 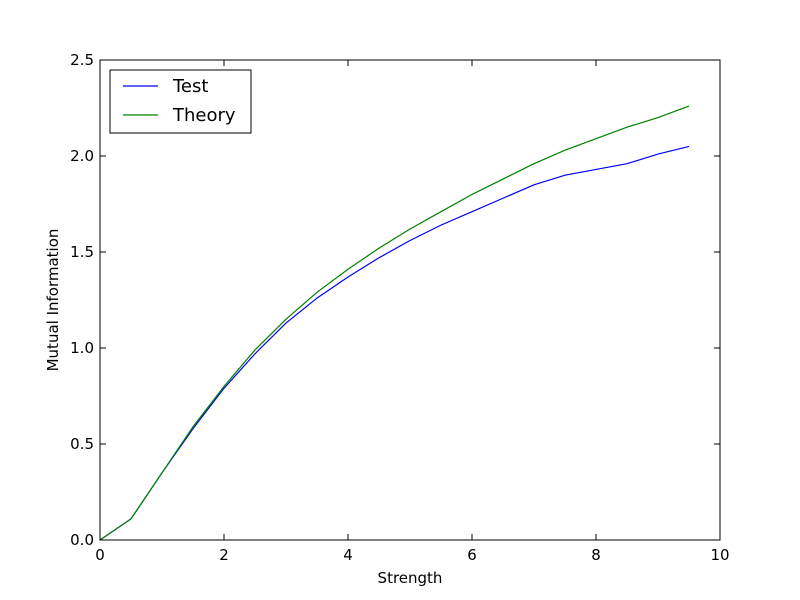 I want to click on x-tick-label: 2, so click(x=224, y=555).